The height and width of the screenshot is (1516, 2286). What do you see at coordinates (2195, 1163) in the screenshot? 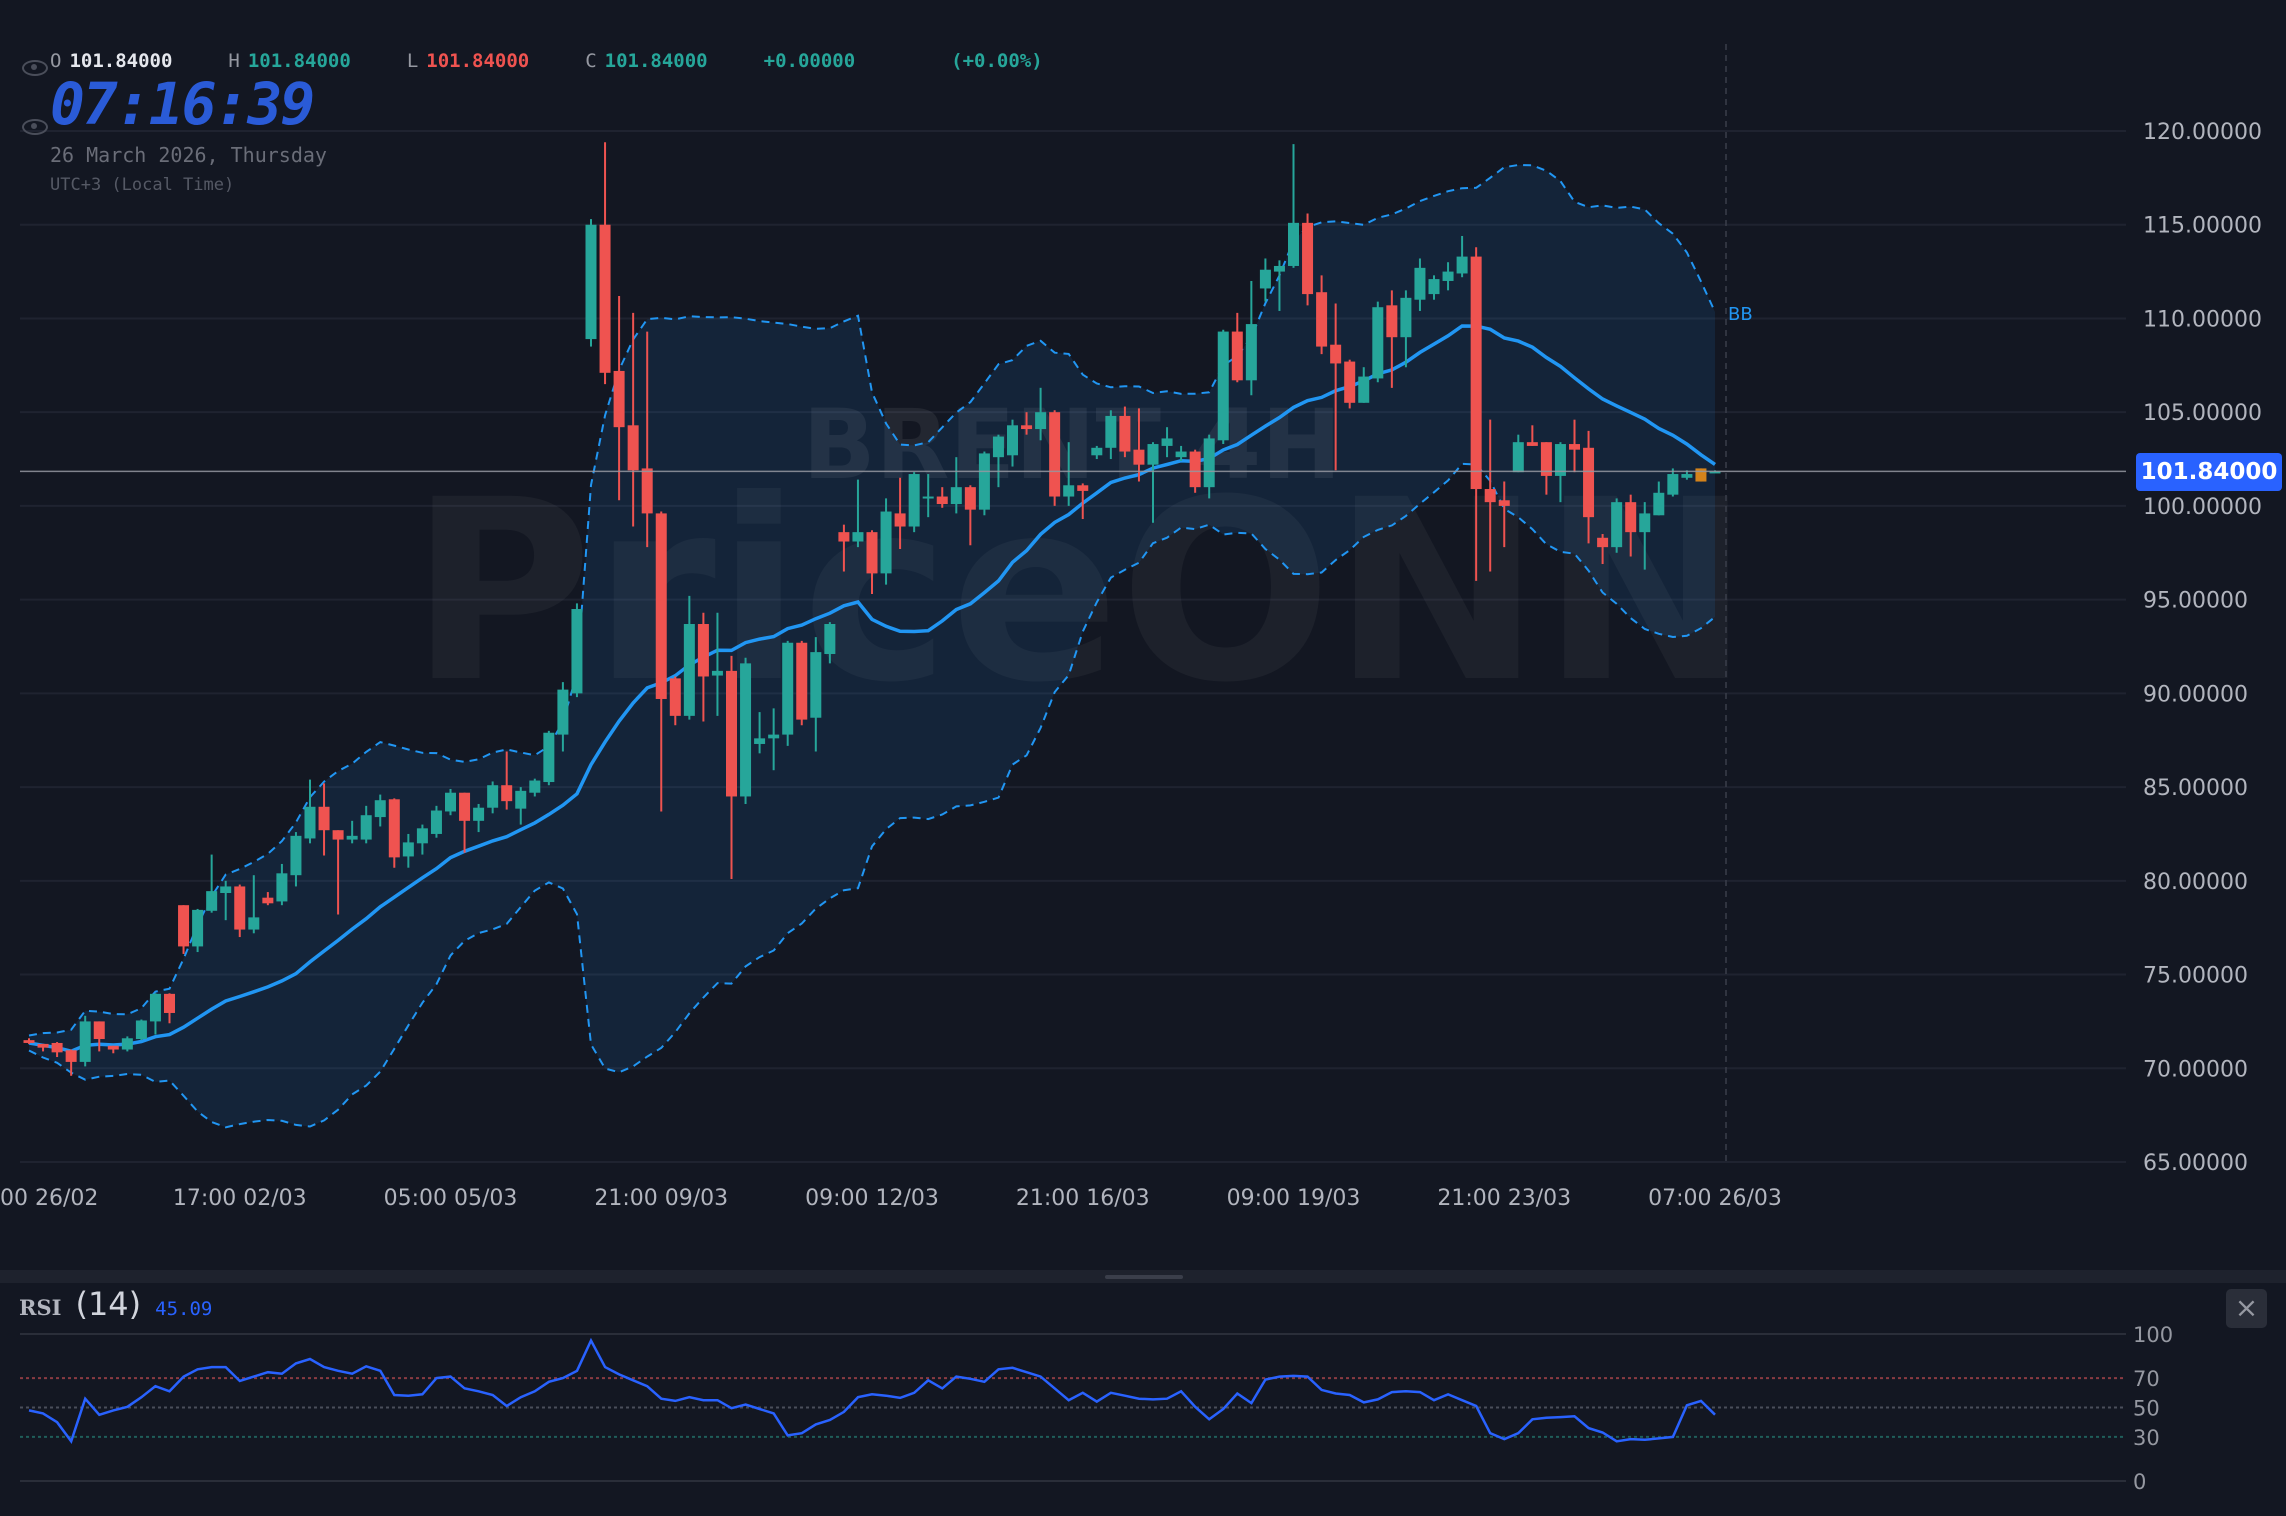
I see `y-tick-label: 65.00000` at bounding box center [2195, 1163].